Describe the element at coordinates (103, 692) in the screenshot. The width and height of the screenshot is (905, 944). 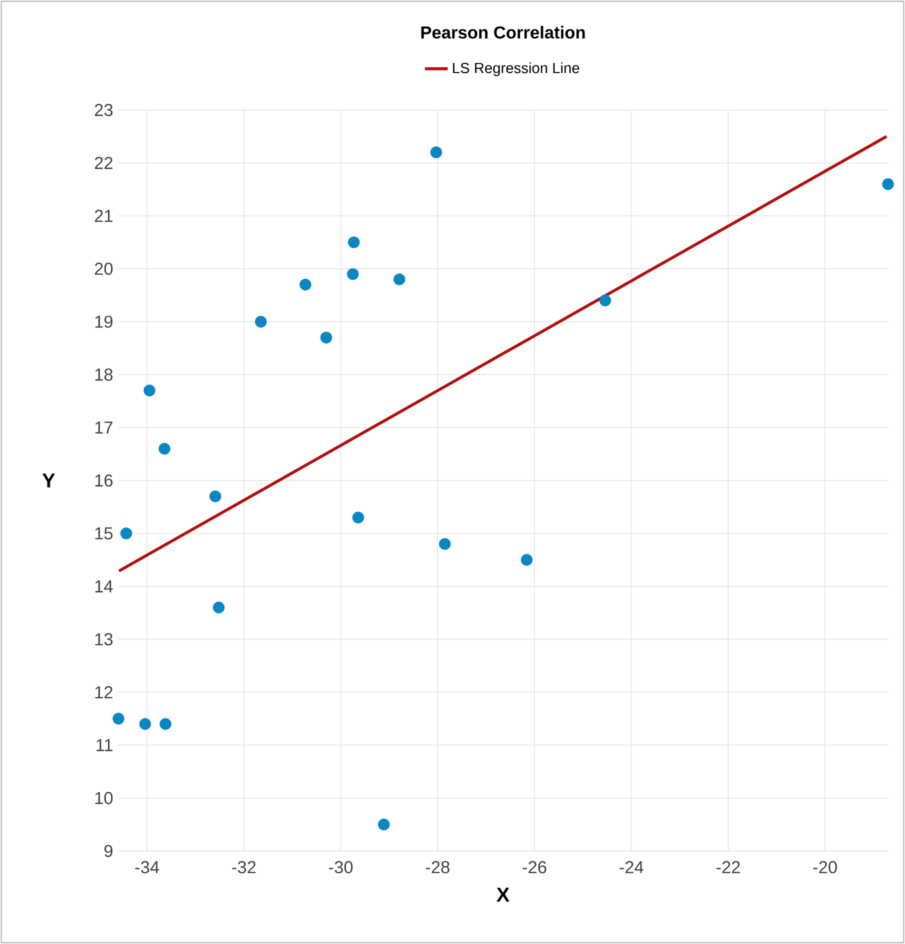
I see `y-tick-label: 12` at that location.